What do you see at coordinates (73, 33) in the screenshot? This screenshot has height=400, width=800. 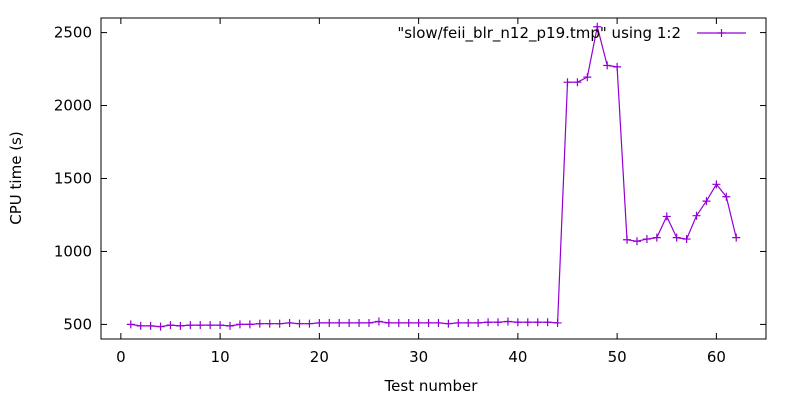 I see `y-tick-label: 2500` at bounding box center [73, 33].